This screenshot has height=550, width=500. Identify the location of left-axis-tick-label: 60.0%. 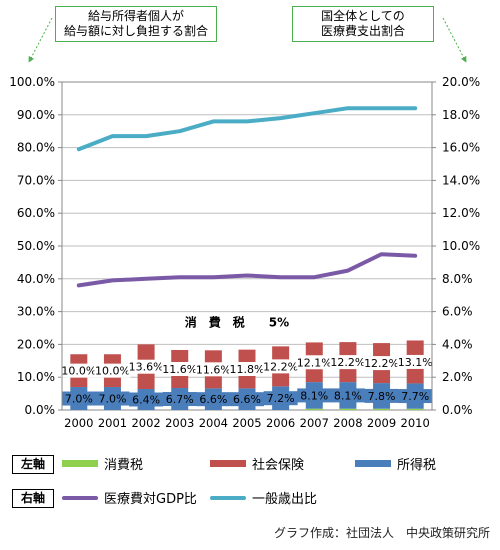
(36, 213).